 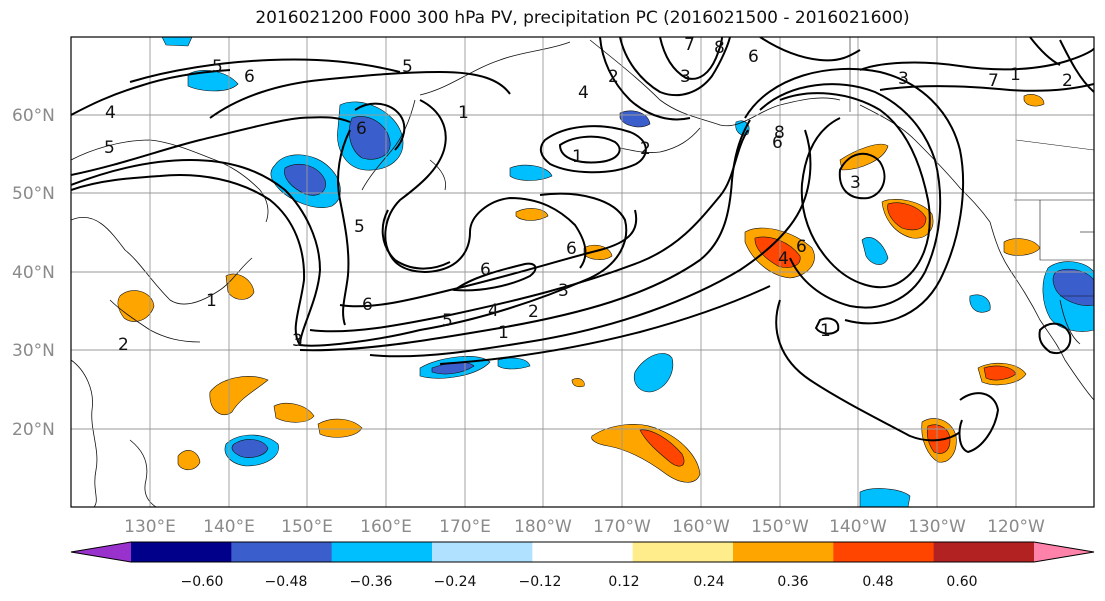 What do you see at coordinates (1064, 552) in the screenshot?
I see `colorbar-extend-high` at bounding box center [1064, 552].